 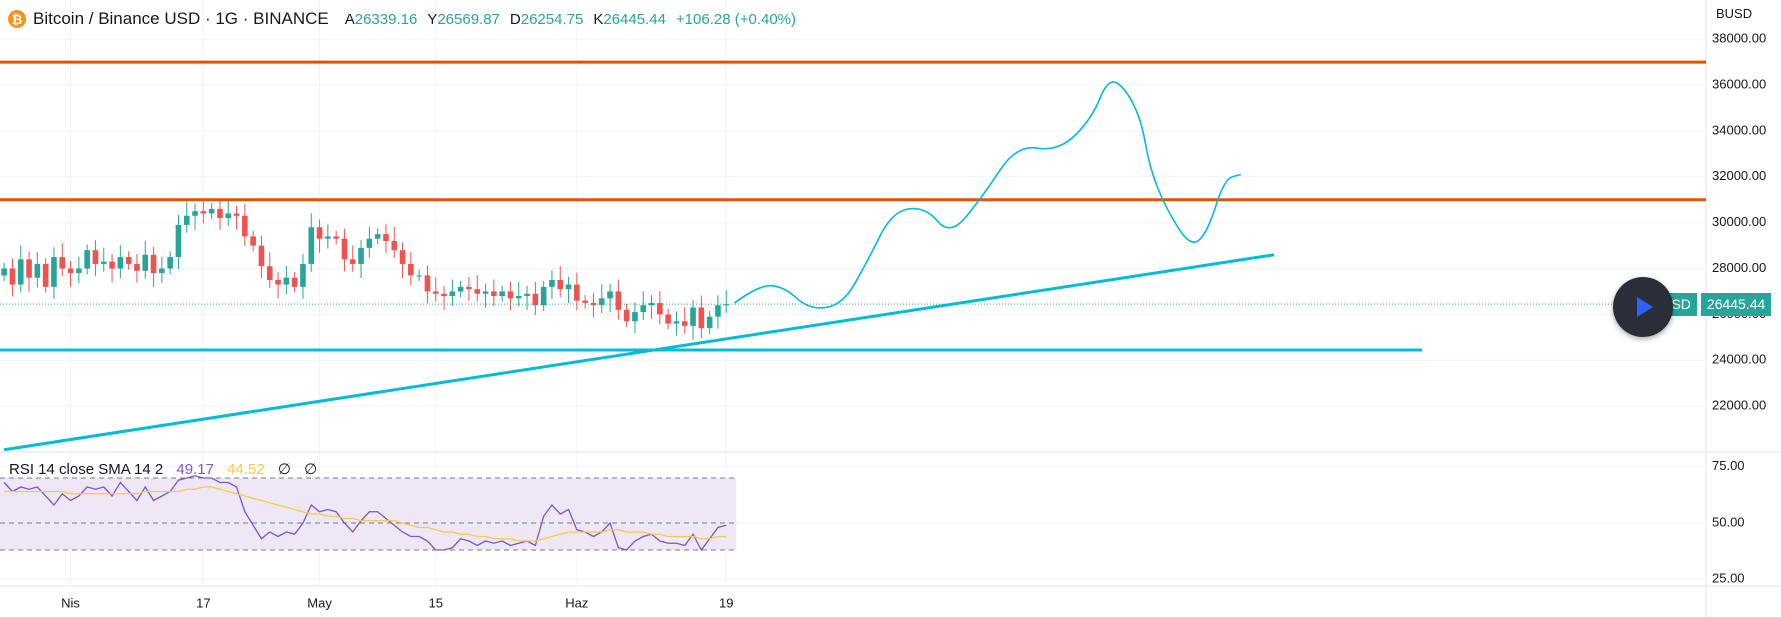 I want to click on time-tick-label: Haz, so click(x=576, y=602).